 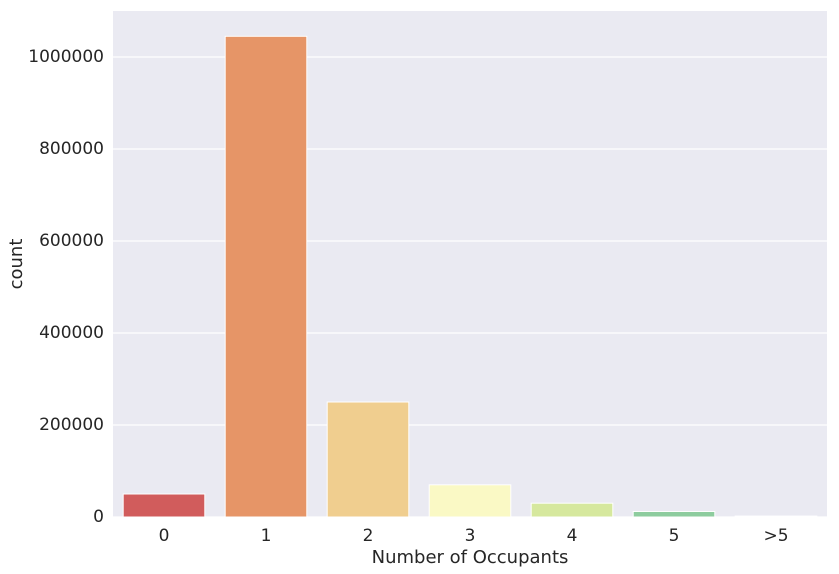 What do you see at coordinates (16, 264) in the screenshot?
I see `y-axis-title: count` at bounding box center [16, 264].